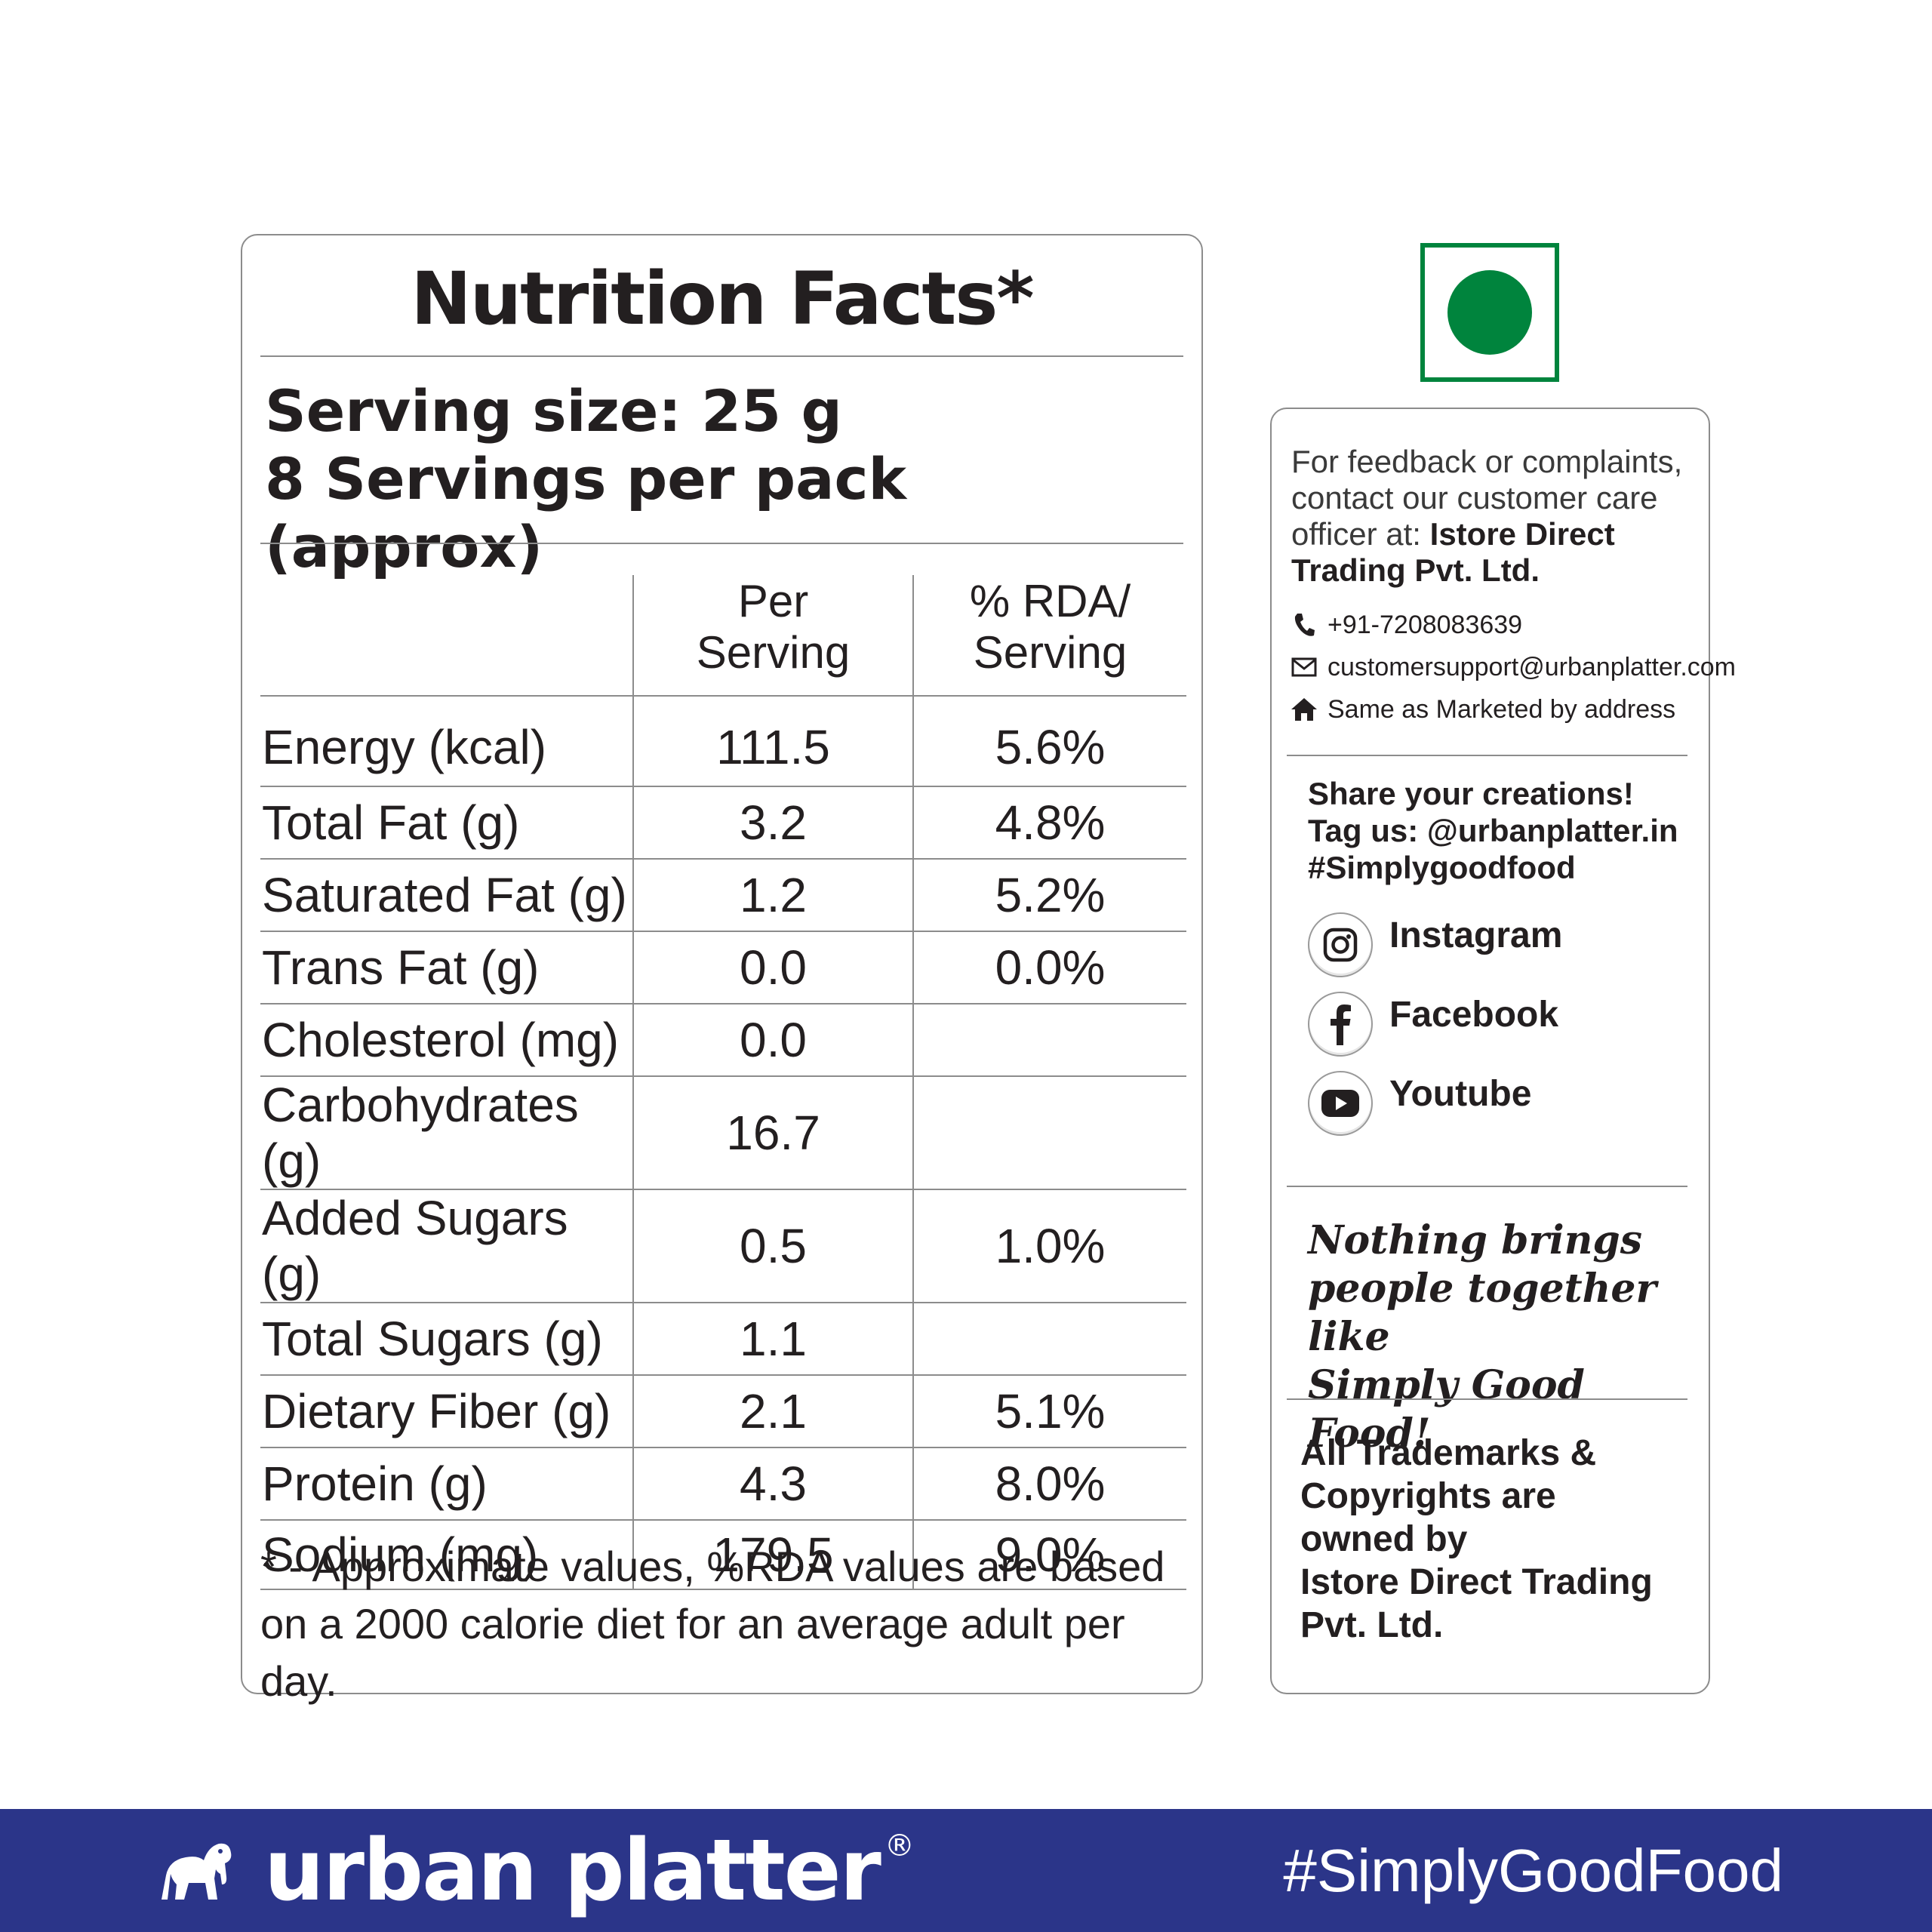 Image resolution: width=1932 pixels, height=1932 pixels. What do you see at coordinates (772, 1410) in the screenshot?
I see `per-serving-value: 2.1` at bounding box center [772, 1410].